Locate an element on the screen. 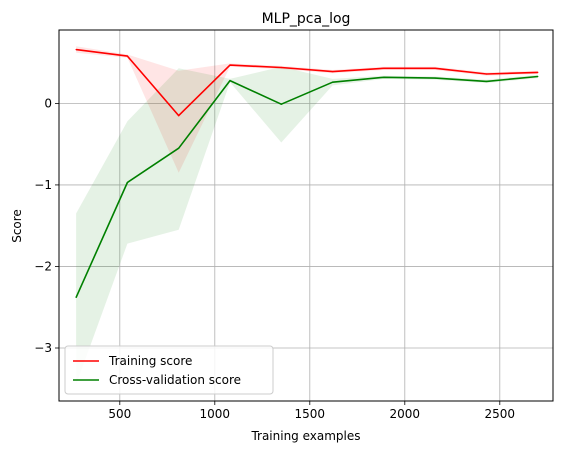  chart-title: MLP_pca_log is located at coordinates (306, 19).